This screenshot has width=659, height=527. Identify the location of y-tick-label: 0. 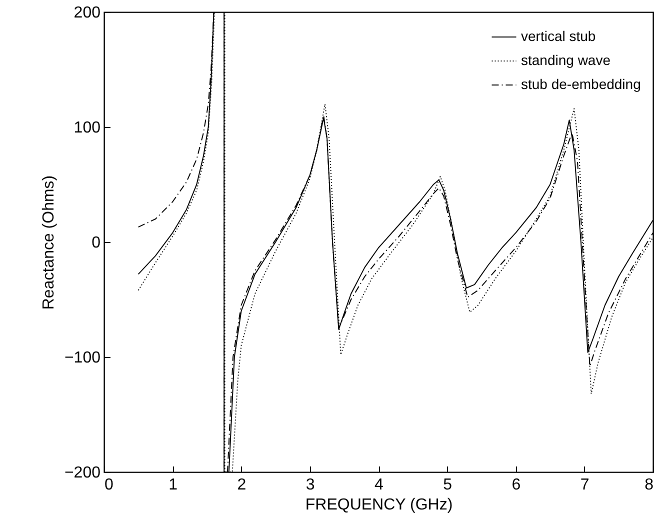
(96, 243).